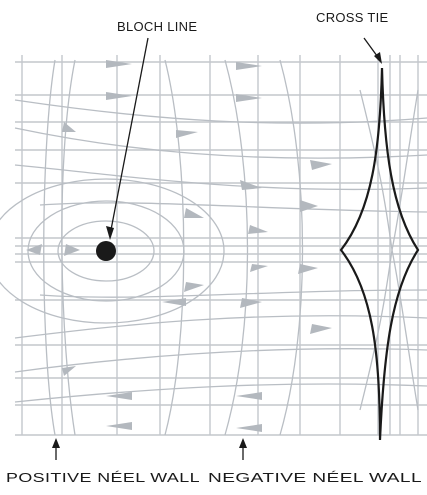  I want to click on negative-neel-wall-pointer-head, so click(243, 443).